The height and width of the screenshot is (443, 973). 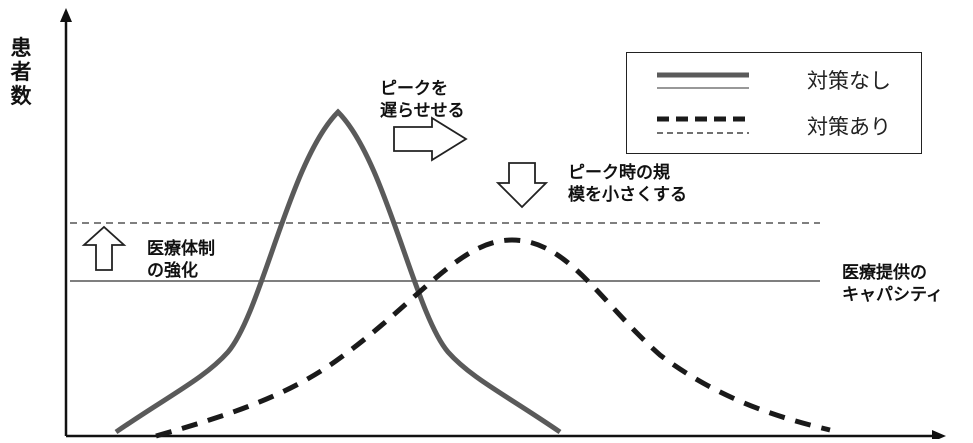 I want to click on arrow-right-delay-icon, so click(x=430, y=139).